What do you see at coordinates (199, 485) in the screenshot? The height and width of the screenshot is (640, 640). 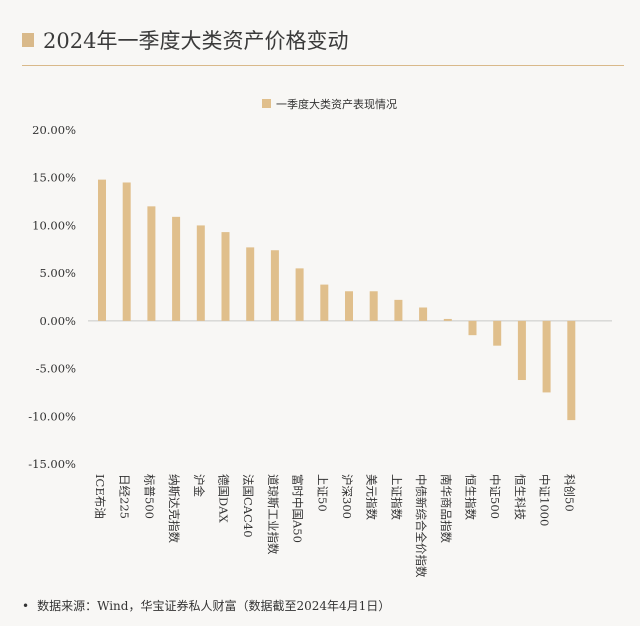 I see `x-tick-label: 沪金` at bounding box center [199, 485].